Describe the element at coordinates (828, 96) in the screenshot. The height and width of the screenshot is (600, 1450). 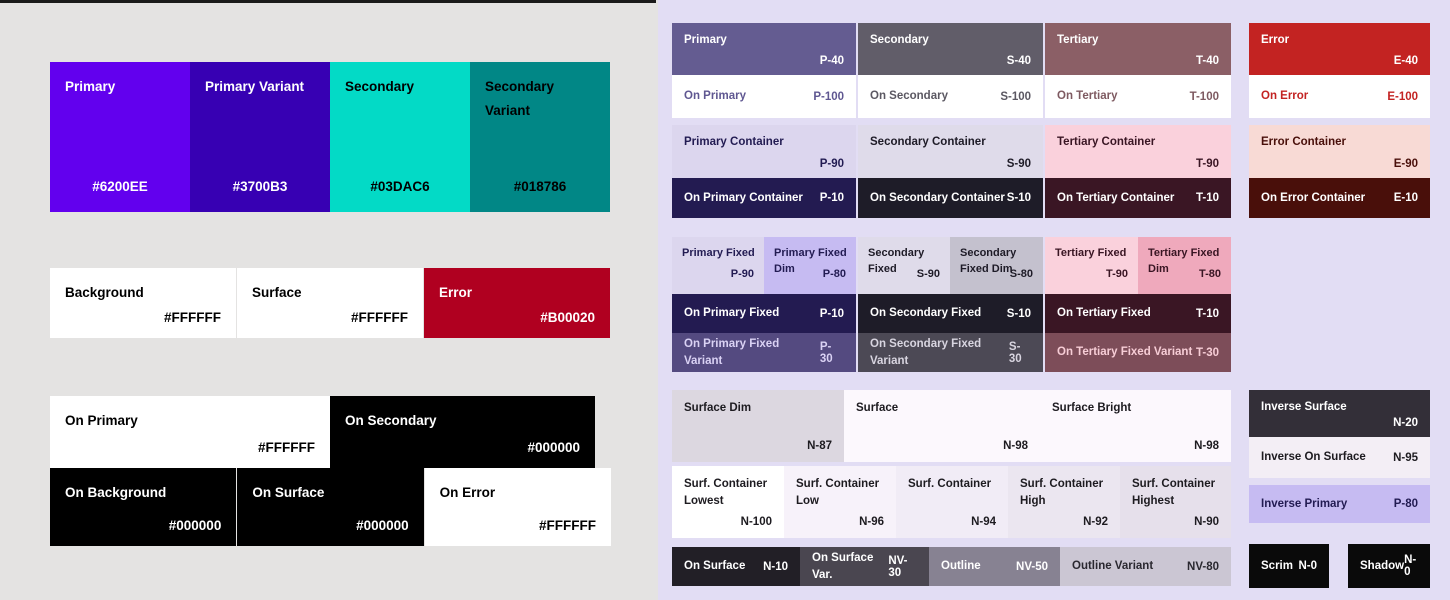
I see `swatch-code: P-100` at that location.